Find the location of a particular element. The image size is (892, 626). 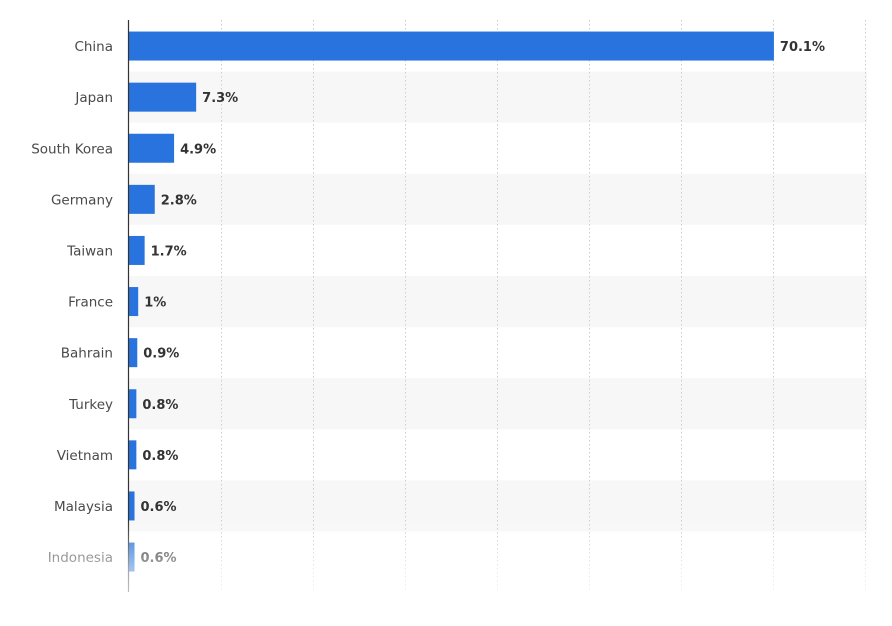

data-label: 7.3% is located at coordinates (220, 98).